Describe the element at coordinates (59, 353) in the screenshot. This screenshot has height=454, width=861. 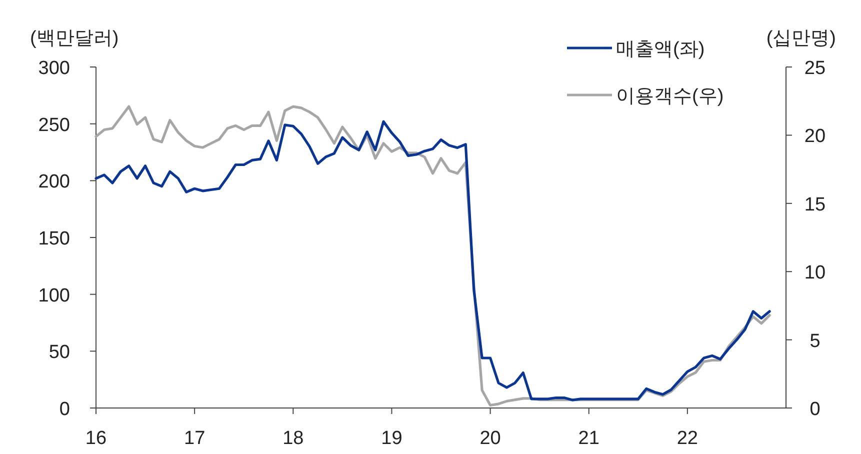
I see `y-tick-label: 50` at that location.